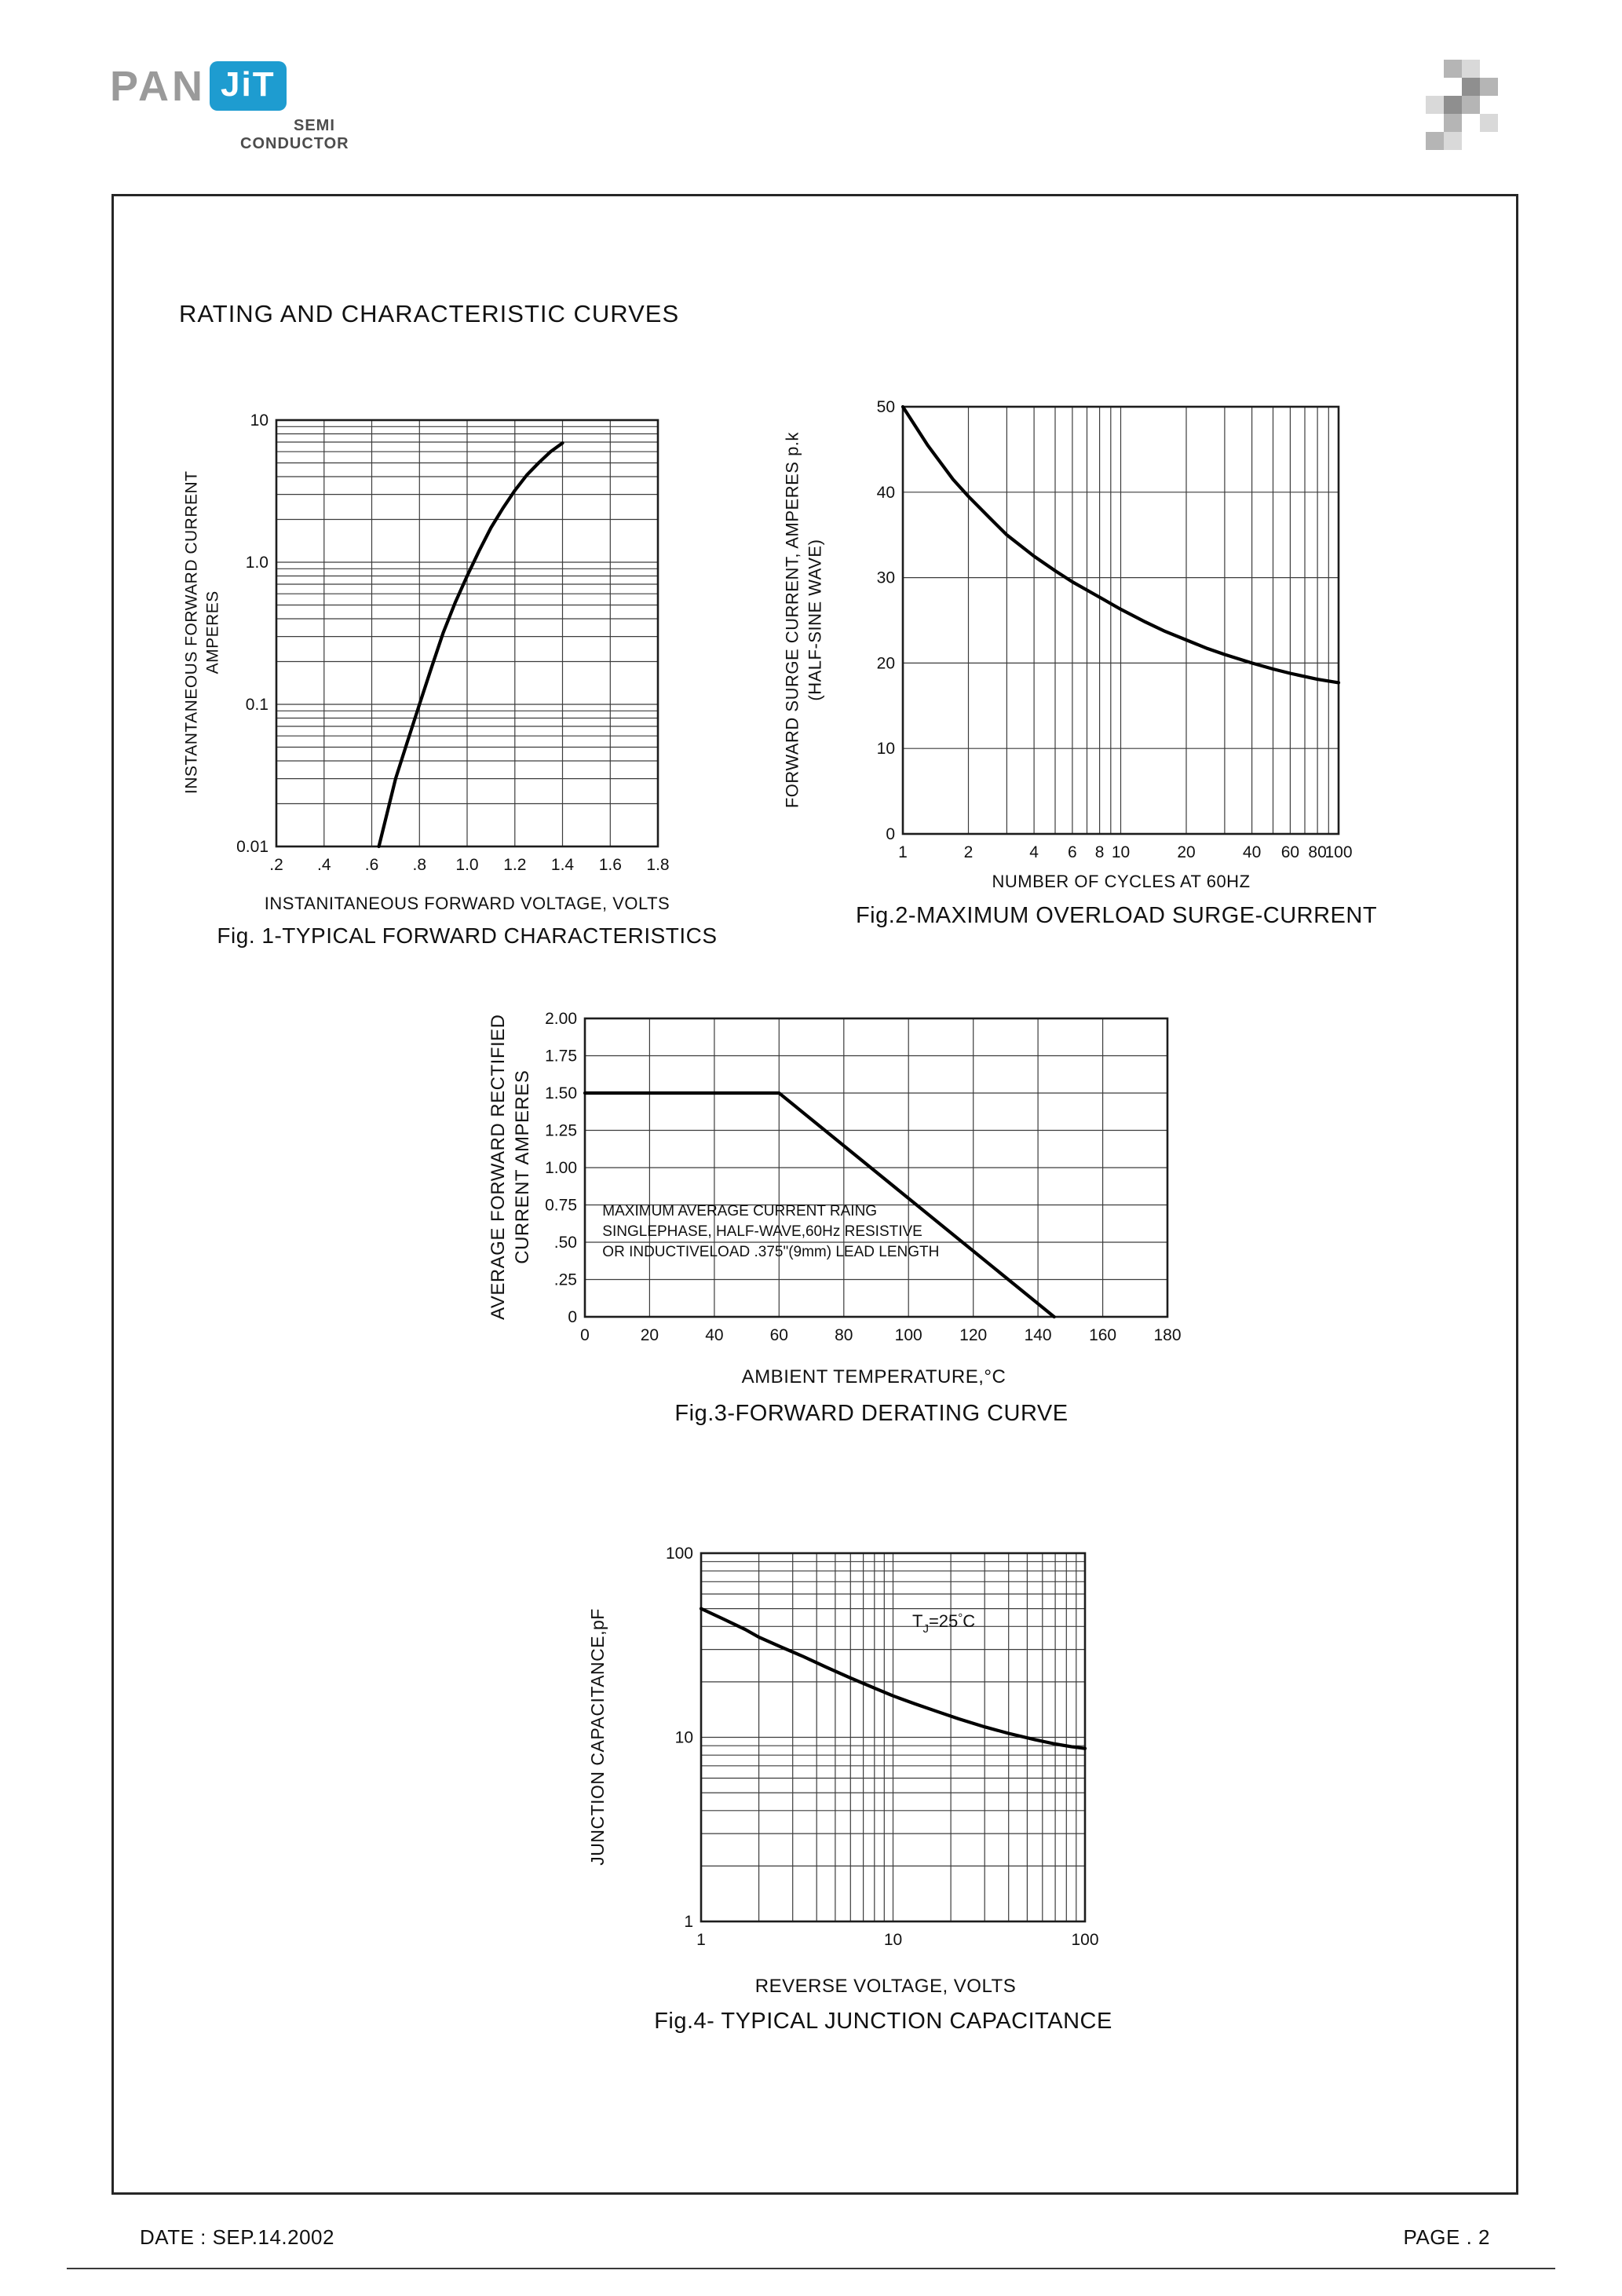 The width and height of the screenshot is (1622, 2296). I want to click on svg-text: .6, so click(372, 865).